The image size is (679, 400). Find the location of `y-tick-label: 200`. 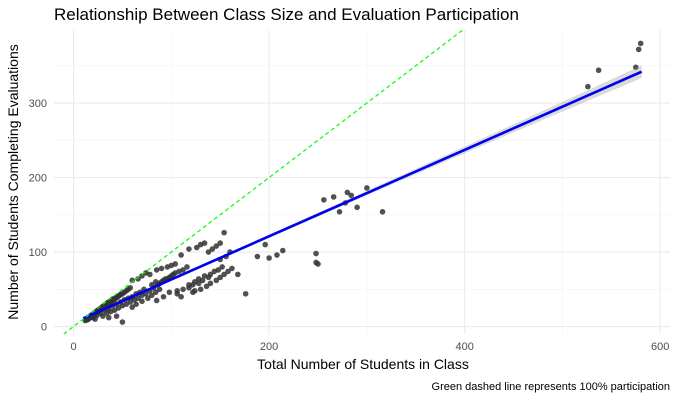

y-tick-label: 200 is located at coordinates (38, 179).